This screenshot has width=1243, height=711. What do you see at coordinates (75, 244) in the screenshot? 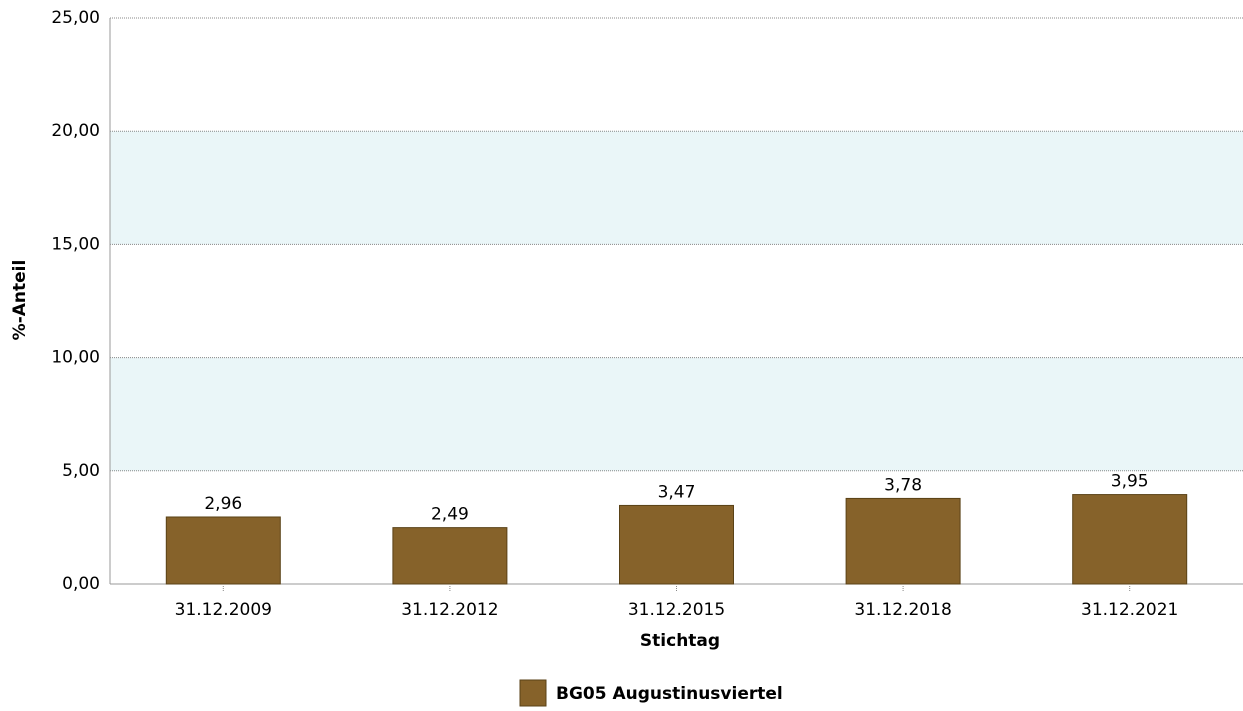
I see `y-tick-label: 15,00` at bounding box center [75, 244].